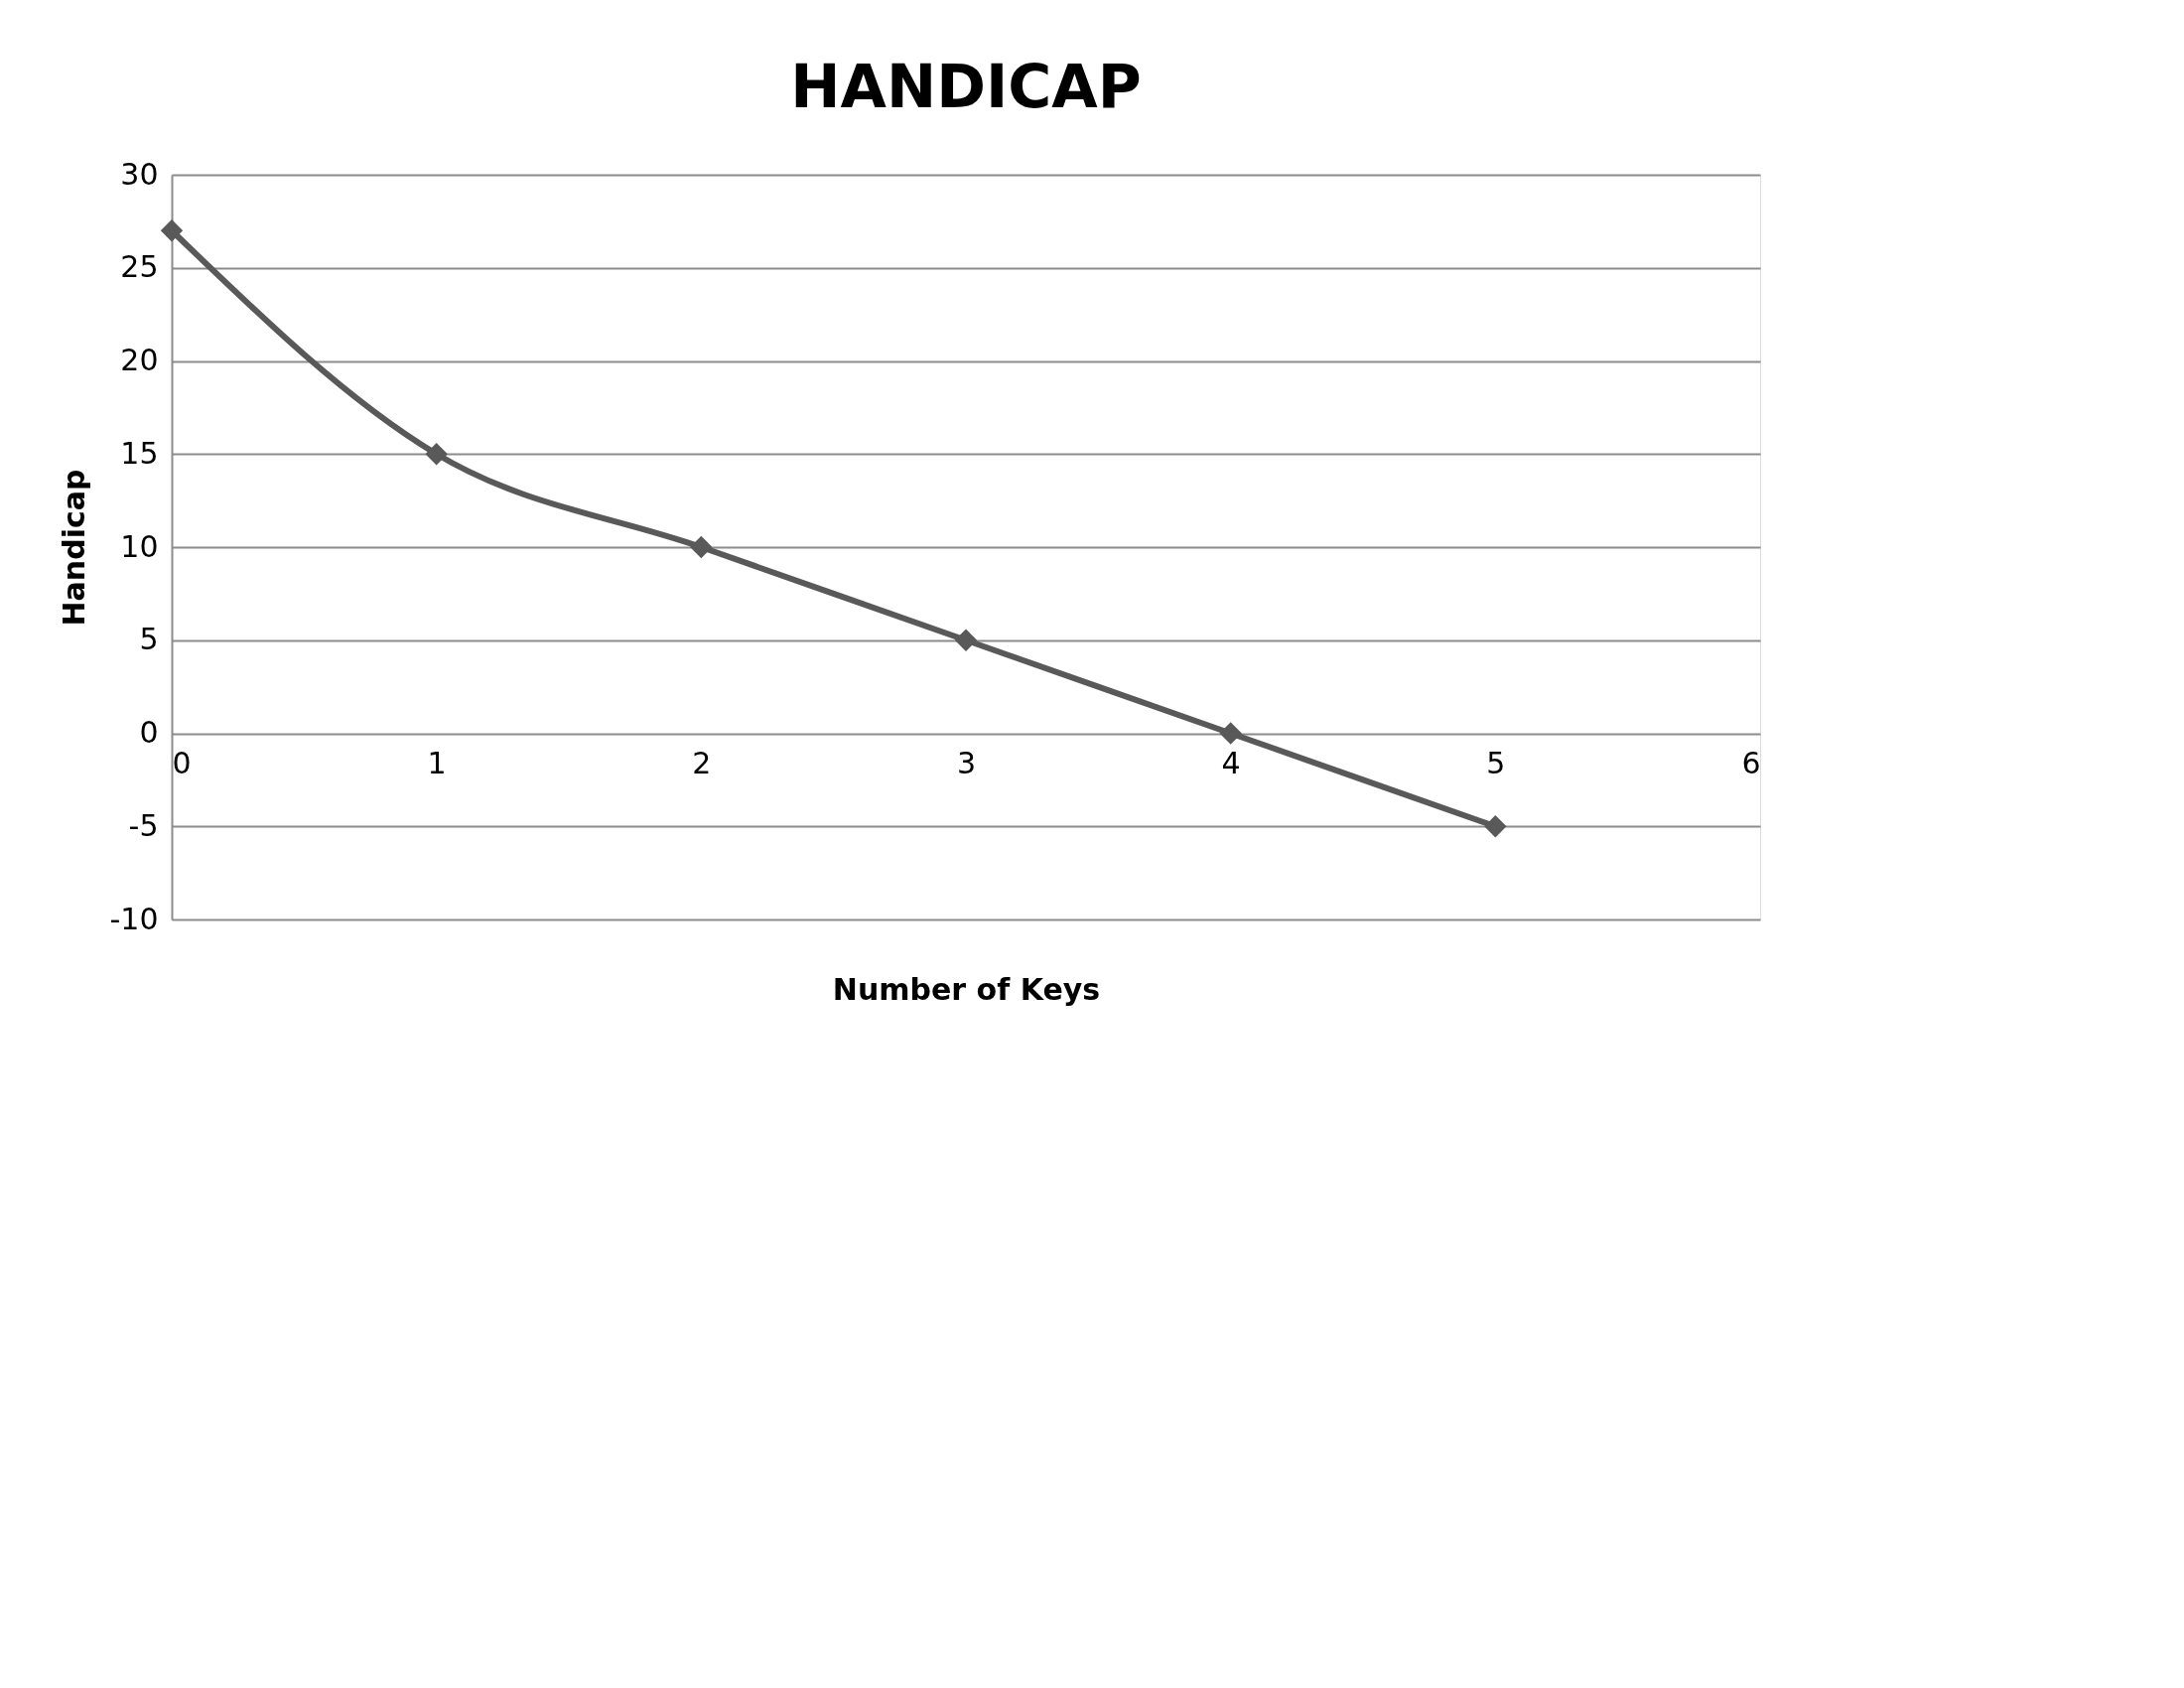 The height and width of the screenshot is (1688, 2184). Describe the element at coordinates (139, 546) in the screenshot. I see `y-tick-label: 10` at that location.